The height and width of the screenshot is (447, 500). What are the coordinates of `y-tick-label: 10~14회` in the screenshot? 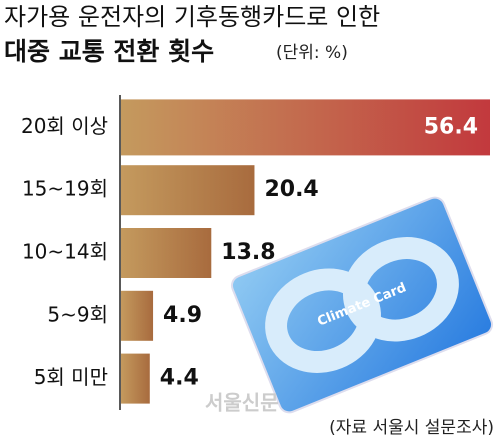 It's located at (65, 252).